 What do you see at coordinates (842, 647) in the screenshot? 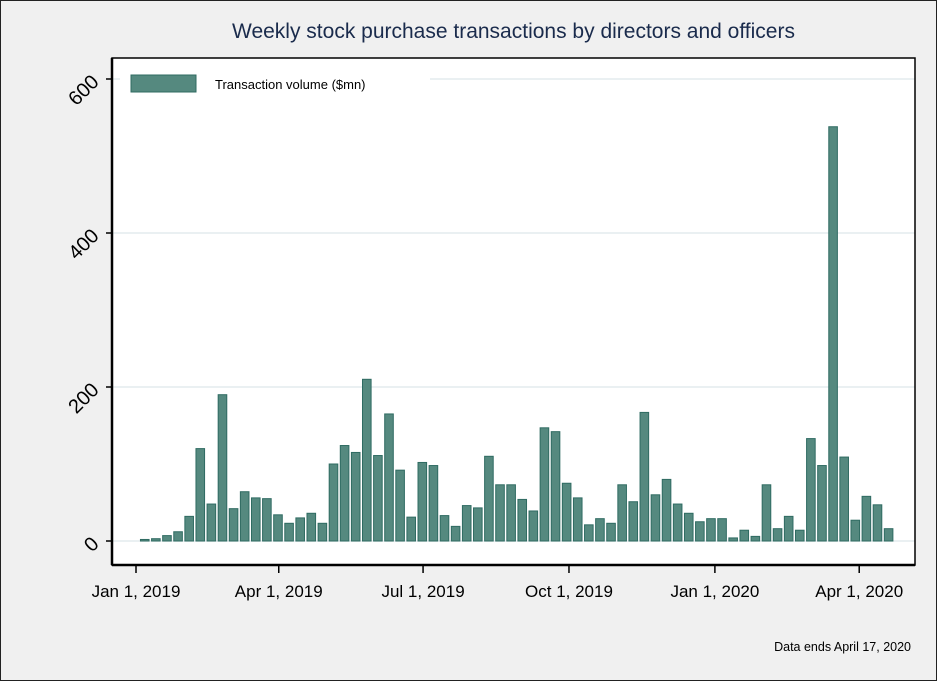
I see `data-note: Data ends April 17, 2020` at bounding box center [842, 647].